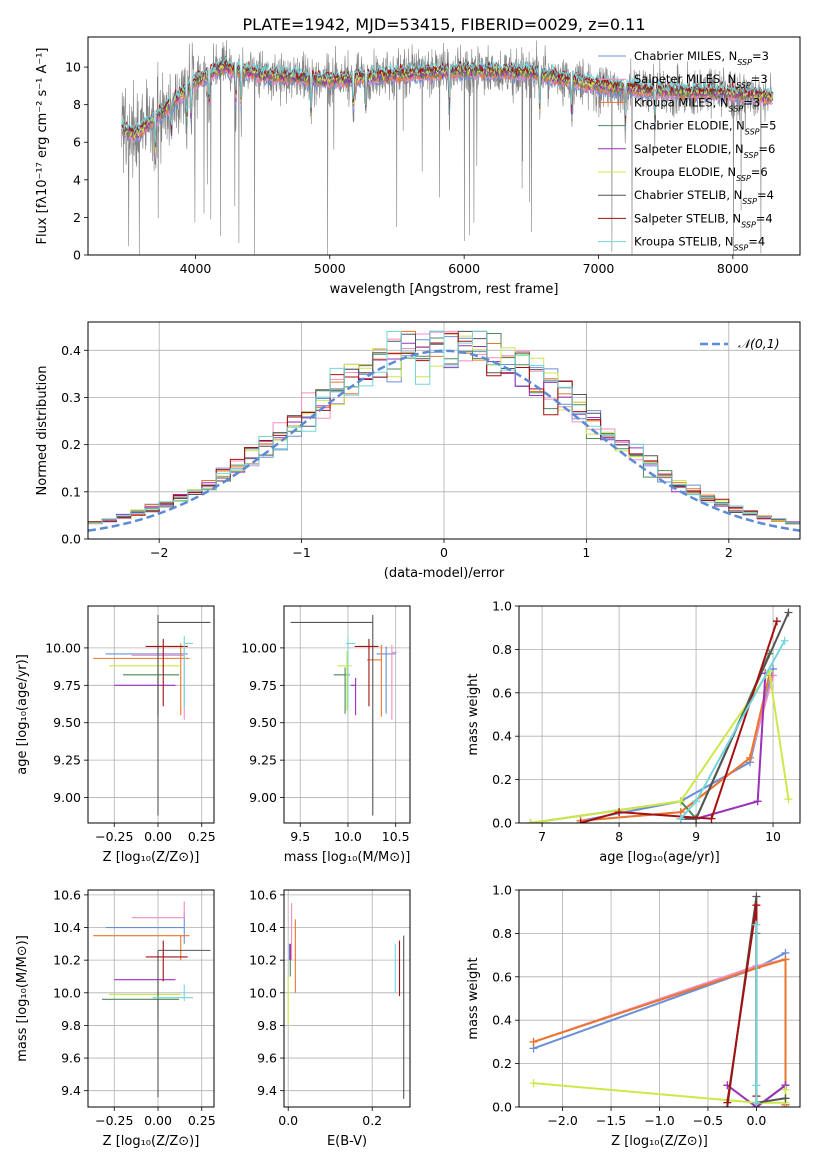 Image resolution: width=819 pixels, height=1170 pixels. What do you see at coordinates (502, 1020) in the screenshot?
I see `y-tick-label: 0.4` at bounding box center [502, 1020].